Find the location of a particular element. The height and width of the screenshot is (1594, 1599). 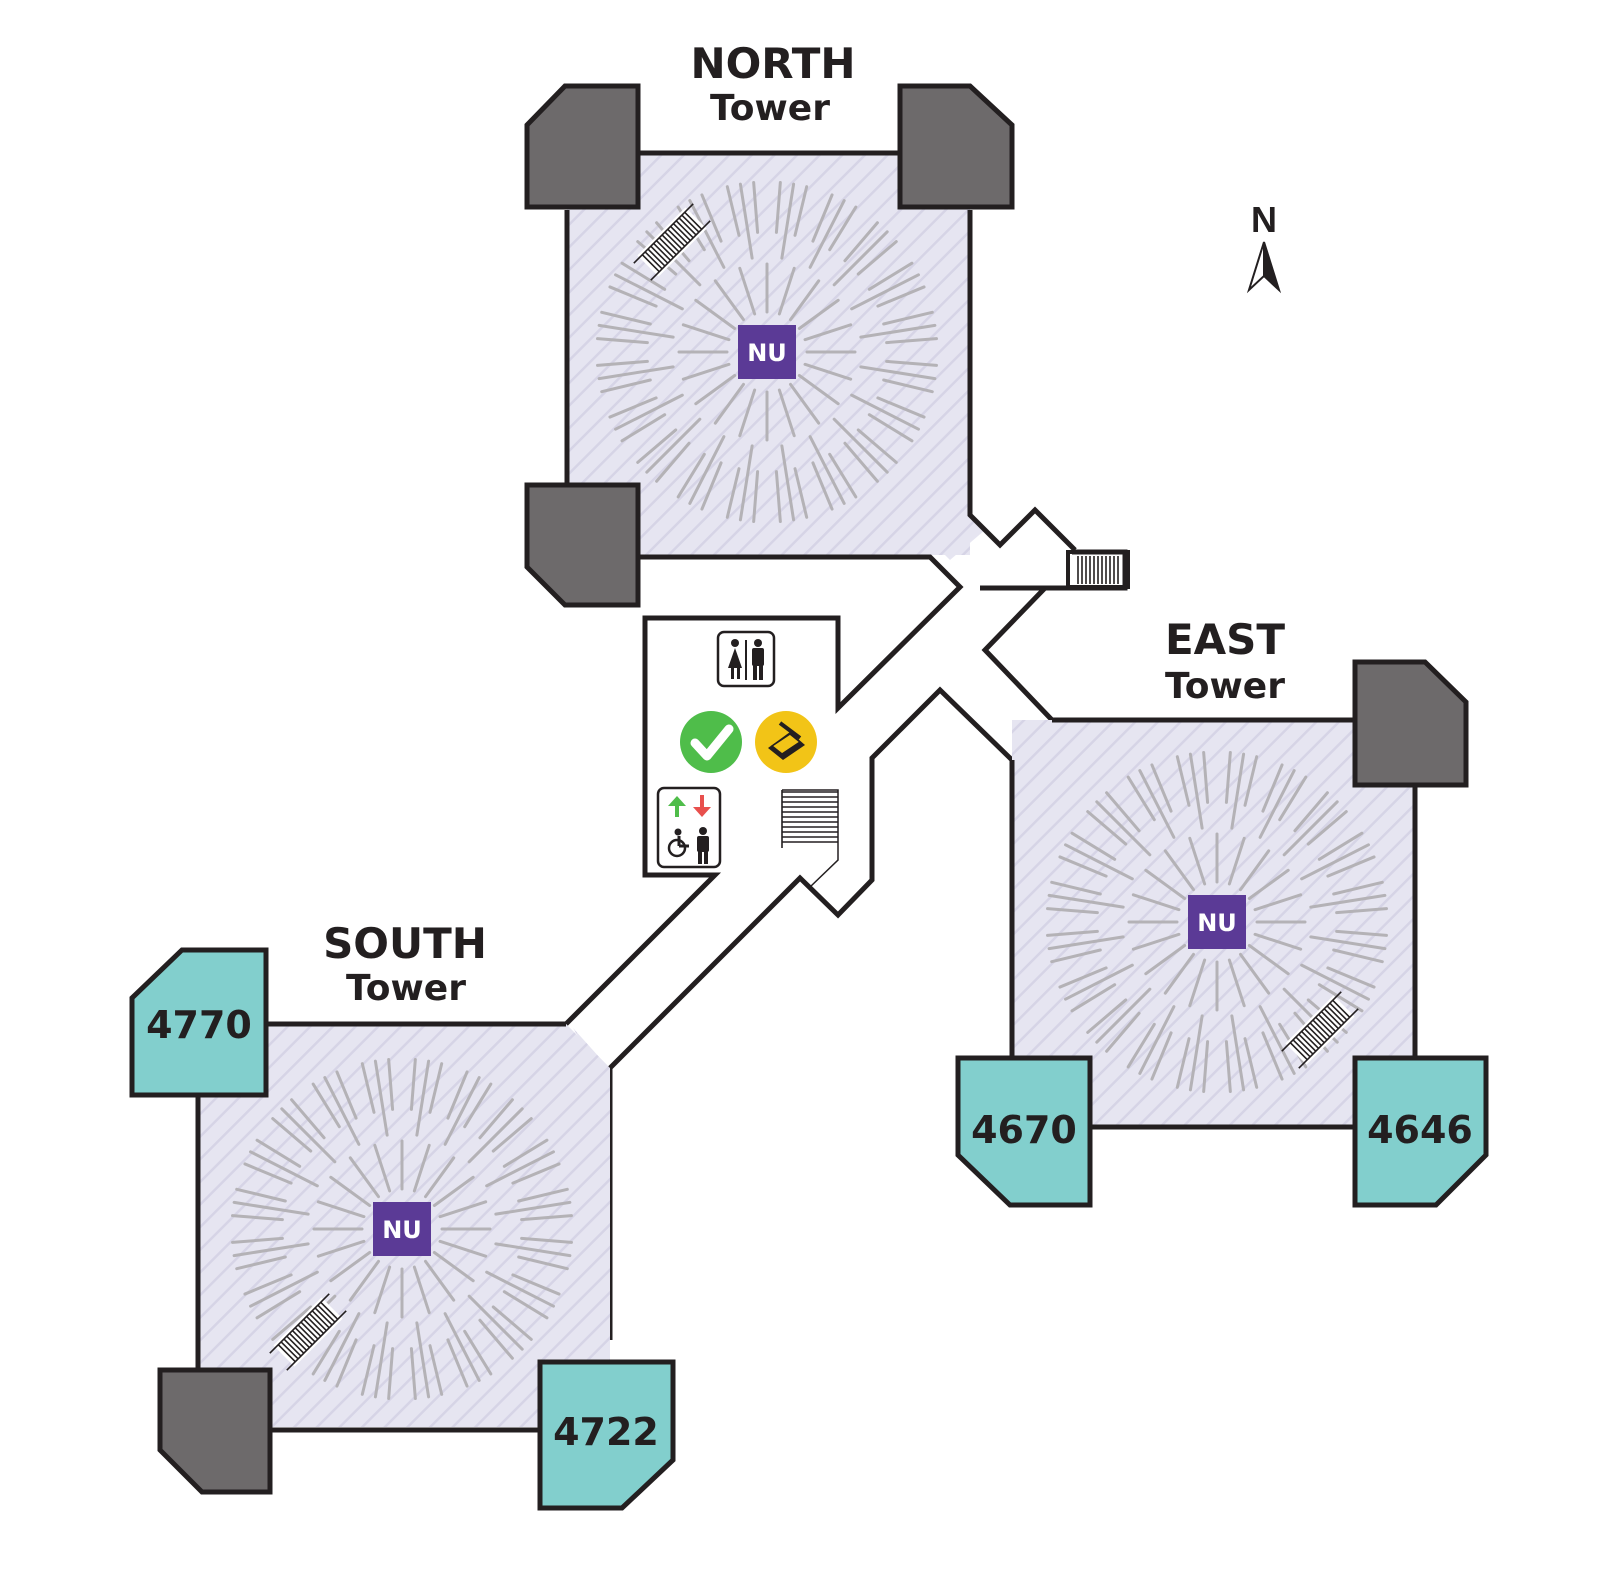

nu-label-east: NU is located at coordinates (1217, 923).